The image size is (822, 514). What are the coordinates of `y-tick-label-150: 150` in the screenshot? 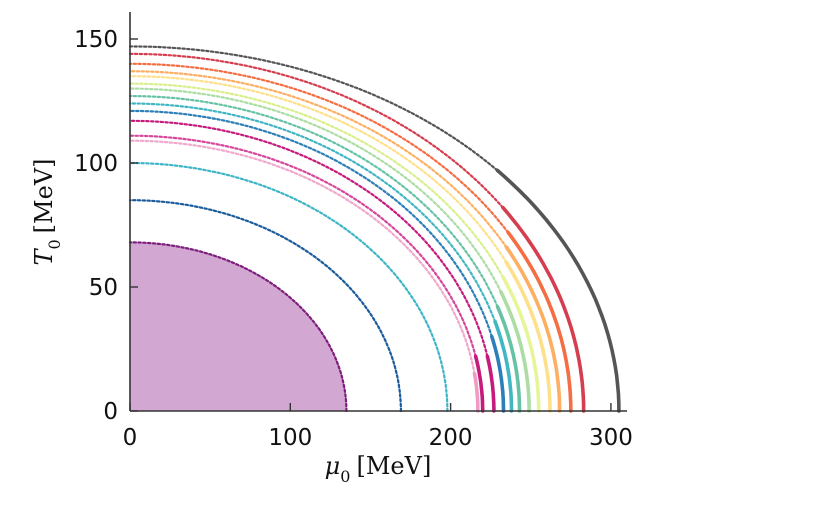 It's located at (96, 40).